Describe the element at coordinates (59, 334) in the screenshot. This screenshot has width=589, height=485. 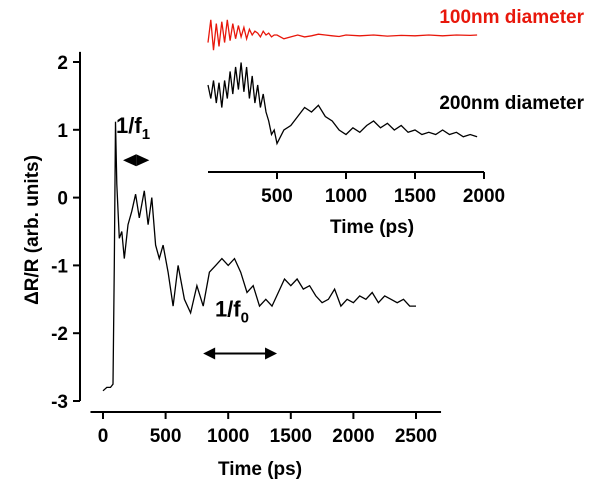
I see `main-y-tick-label: -2` at that location.